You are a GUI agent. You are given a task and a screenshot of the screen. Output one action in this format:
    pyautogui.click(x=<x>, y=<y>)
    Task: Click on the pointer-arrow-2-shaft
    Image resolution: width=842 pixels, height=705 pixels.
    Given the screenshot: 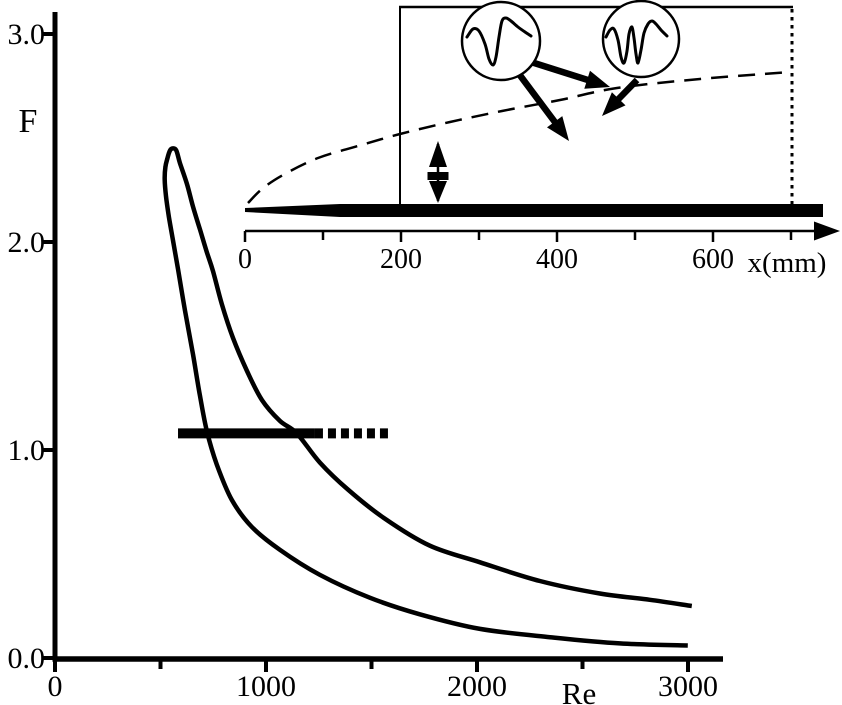 What is the action you would take?
    pyautogui.click(x=537, y=99)
    